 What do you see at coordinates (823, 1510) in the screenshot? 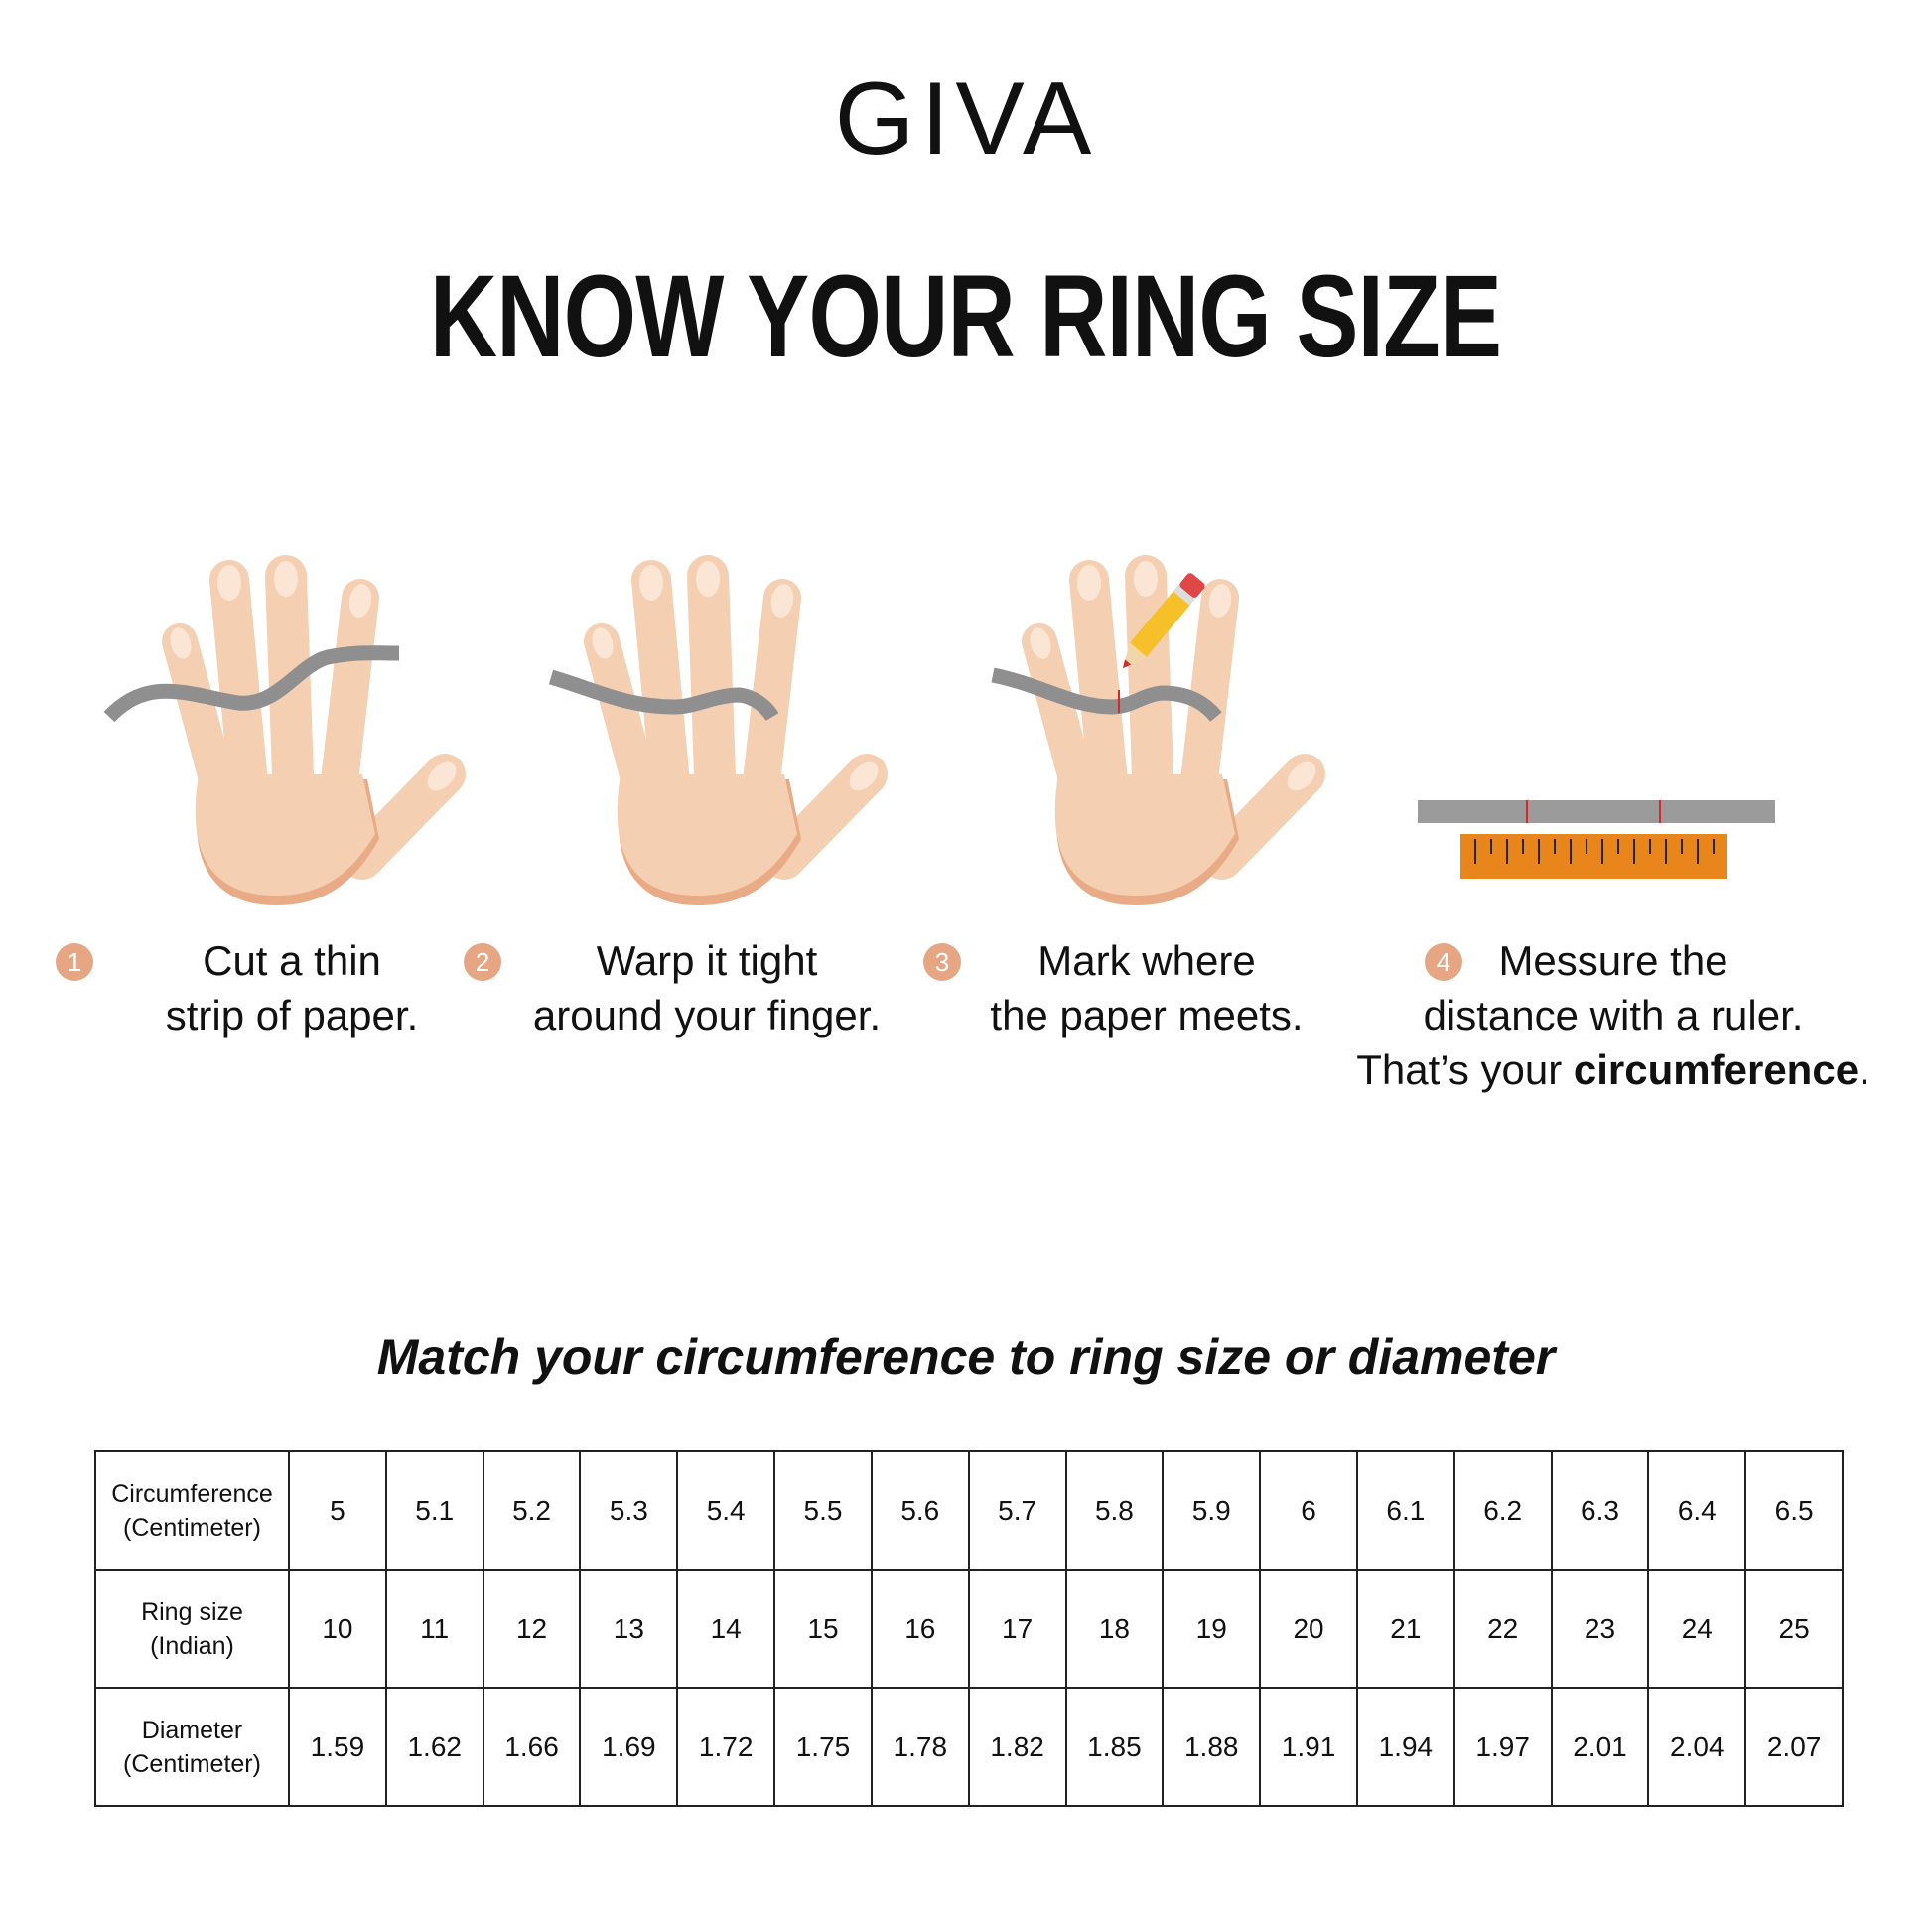
I see `table-cell: 5.5` at bounding box center [823, 1510].